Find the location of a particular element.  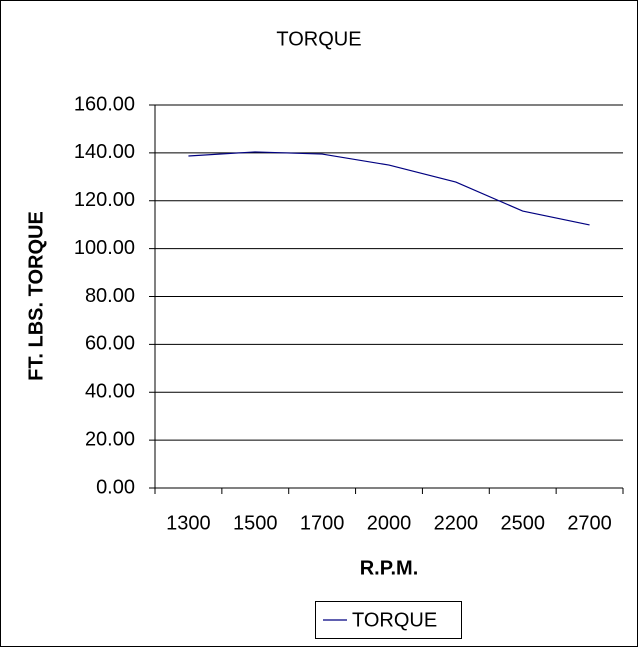

y-tick-label: 140.00 is located at coordinates (104, 152).